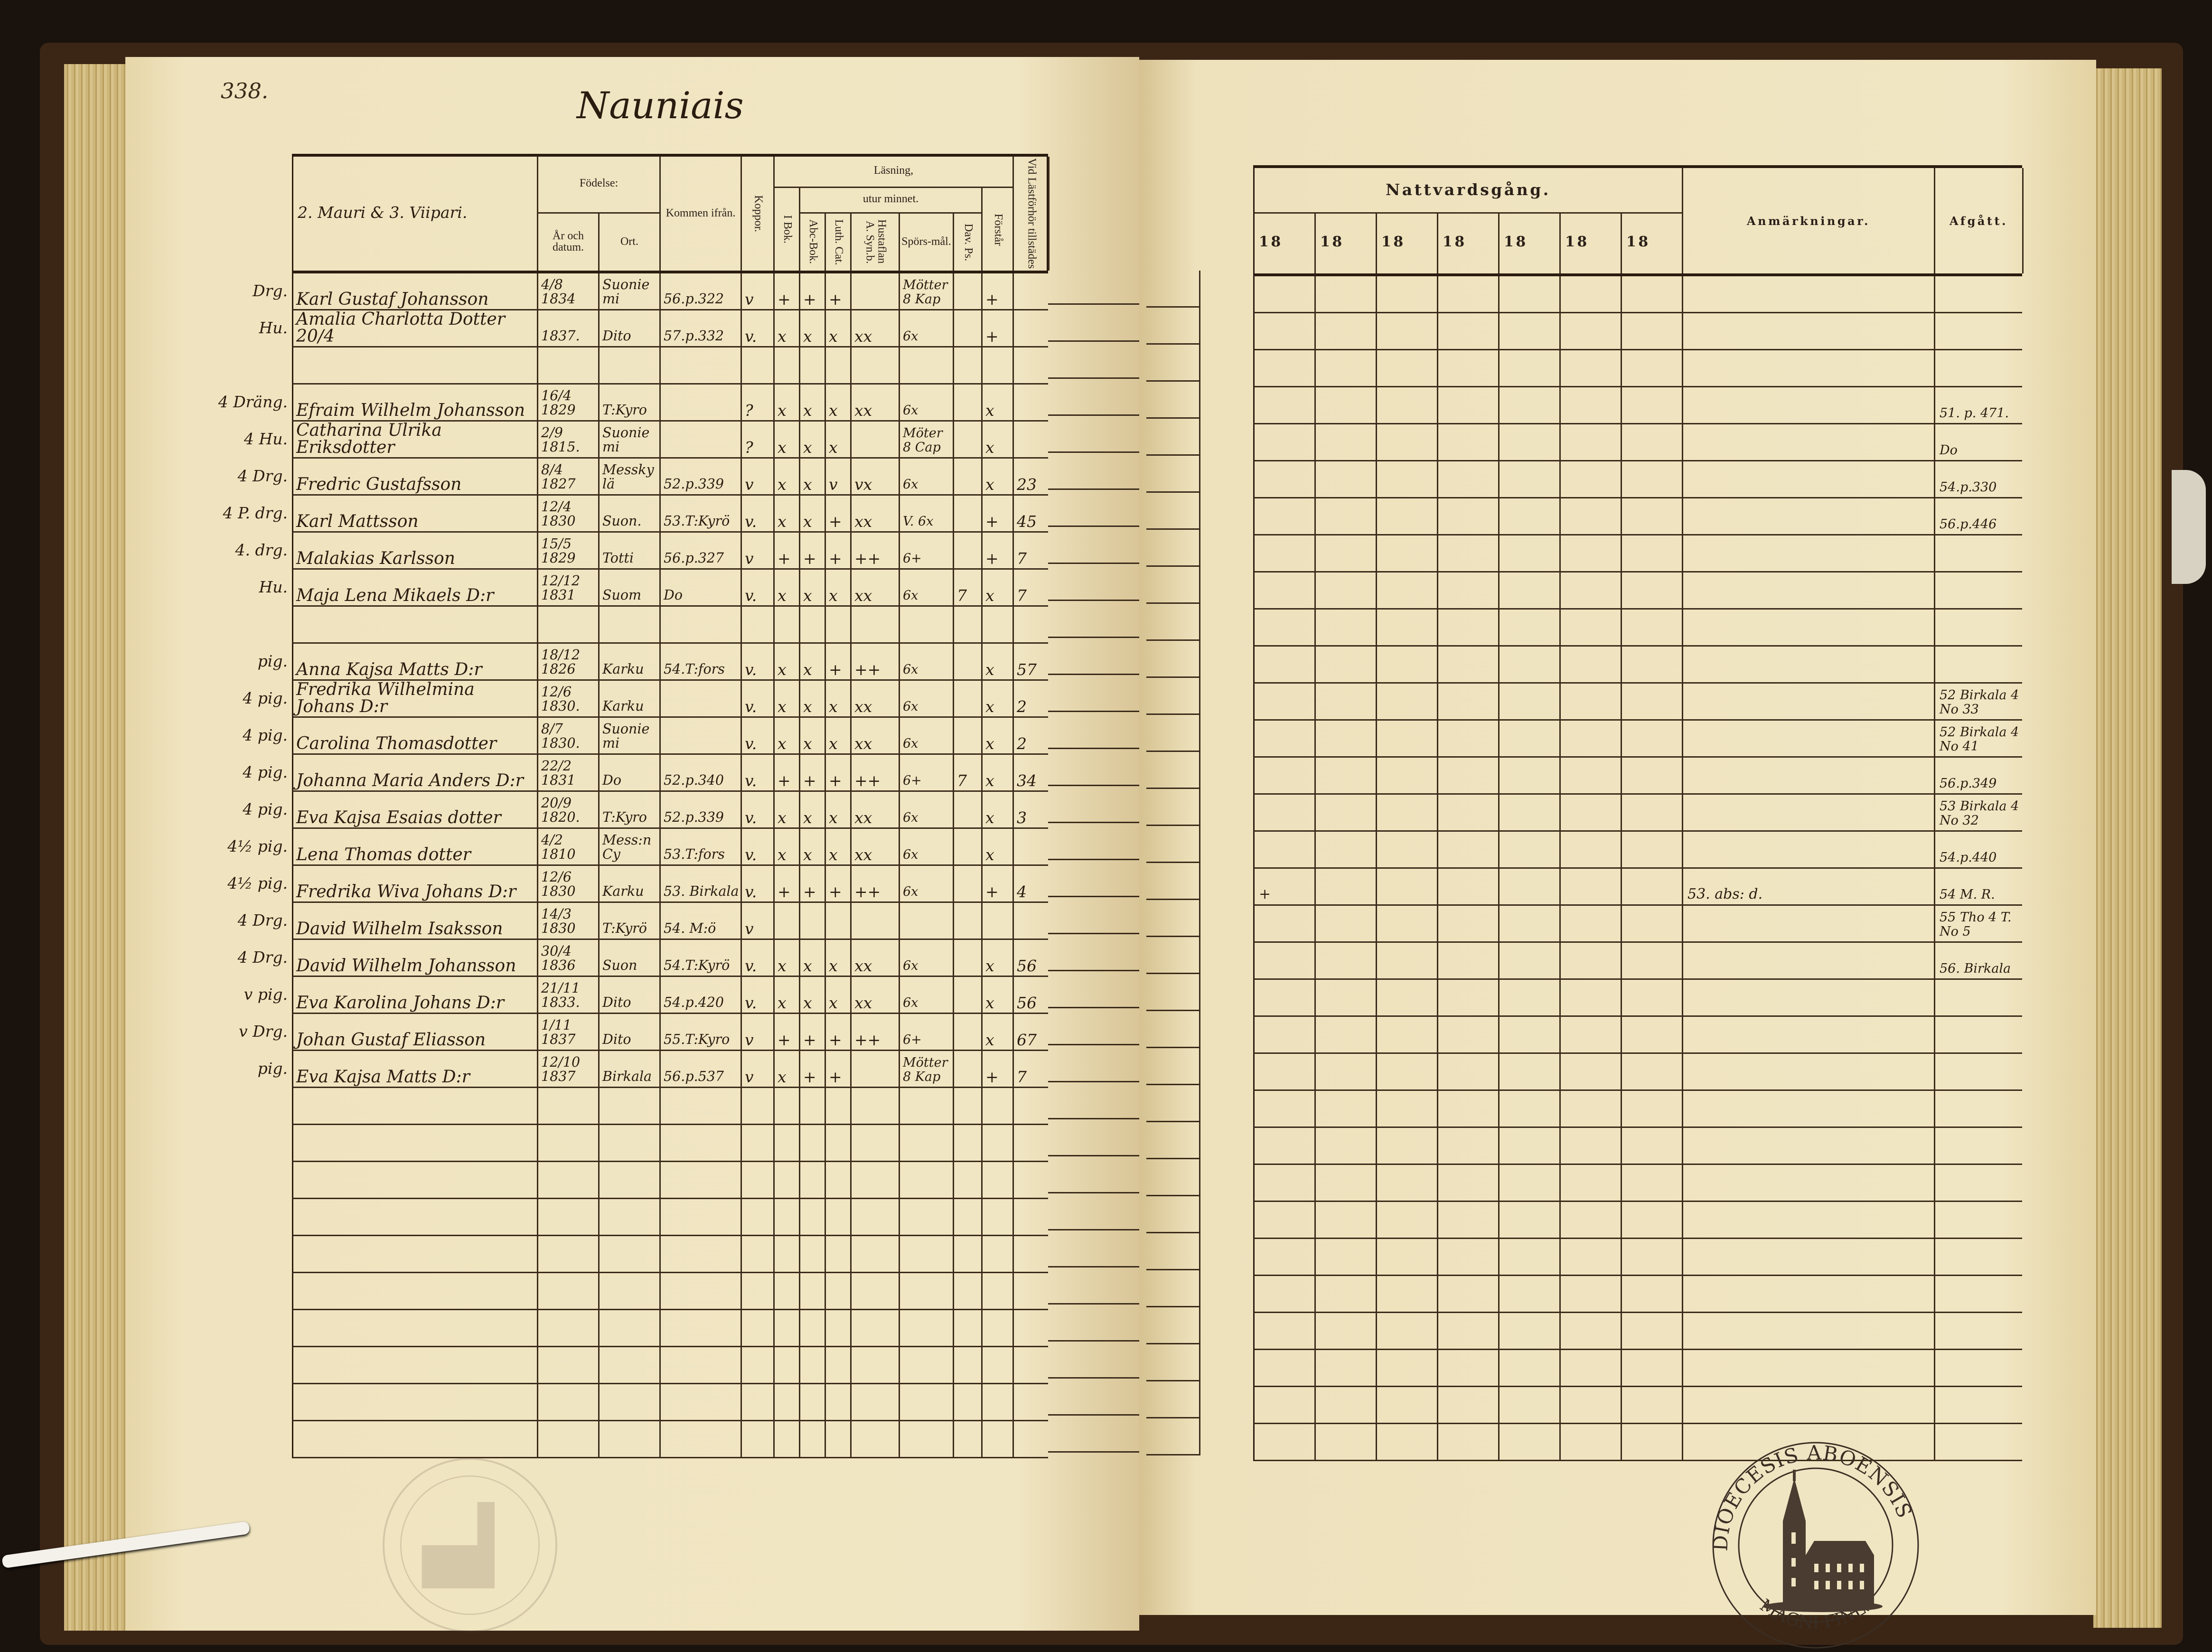  What do you see at coordinates (1637, 591) in the screenshot?
I see `communion-row` at bounding box center [1637, 591].